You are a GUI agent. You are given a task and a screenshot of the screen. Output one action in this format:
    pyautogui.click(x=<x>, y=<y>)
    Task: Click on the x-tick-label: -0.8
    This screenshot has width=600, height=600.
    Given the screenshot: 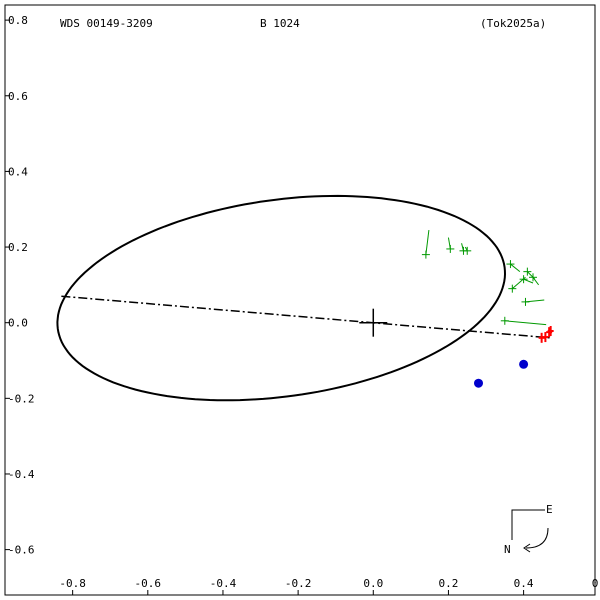 What is the action you would take?
    pyautogui.click(x=72, y=583)
    